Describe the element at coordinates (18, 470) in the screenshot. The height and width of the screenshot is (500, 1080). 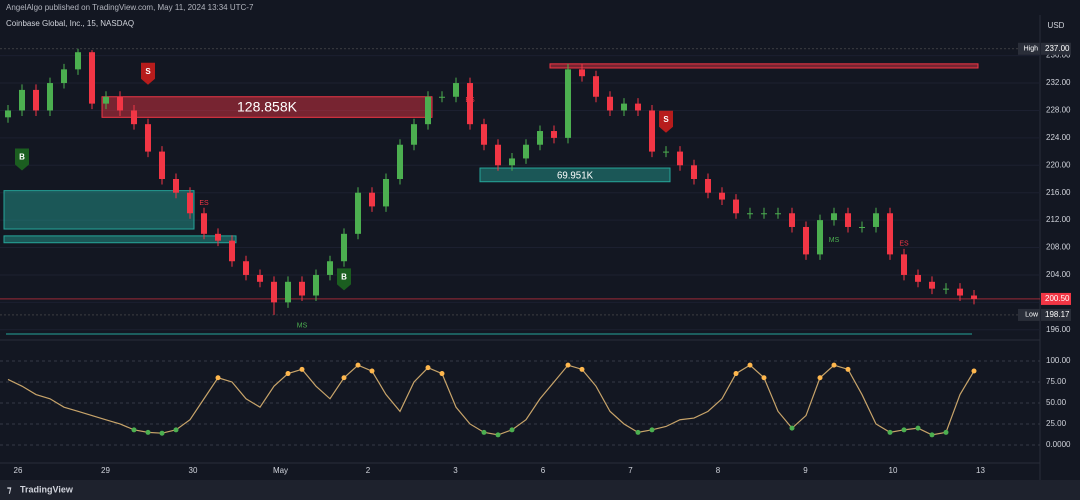
I see `x-tick-label: 26` at that location.